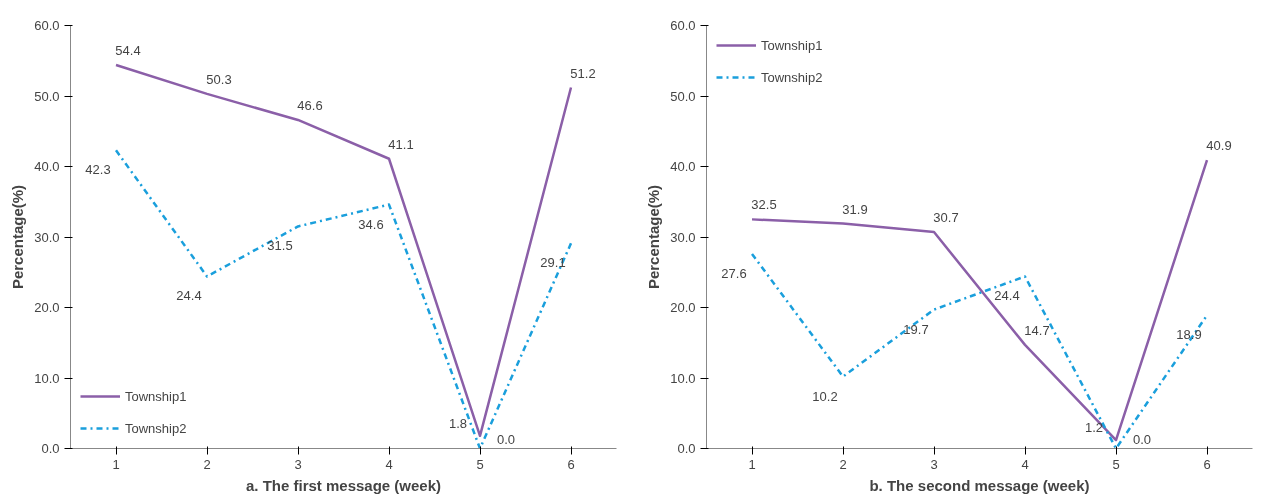 Image resolution: width=1282 pixels, height=504 pixels. I want to click on data-label: 27.6, so click(734, 273).